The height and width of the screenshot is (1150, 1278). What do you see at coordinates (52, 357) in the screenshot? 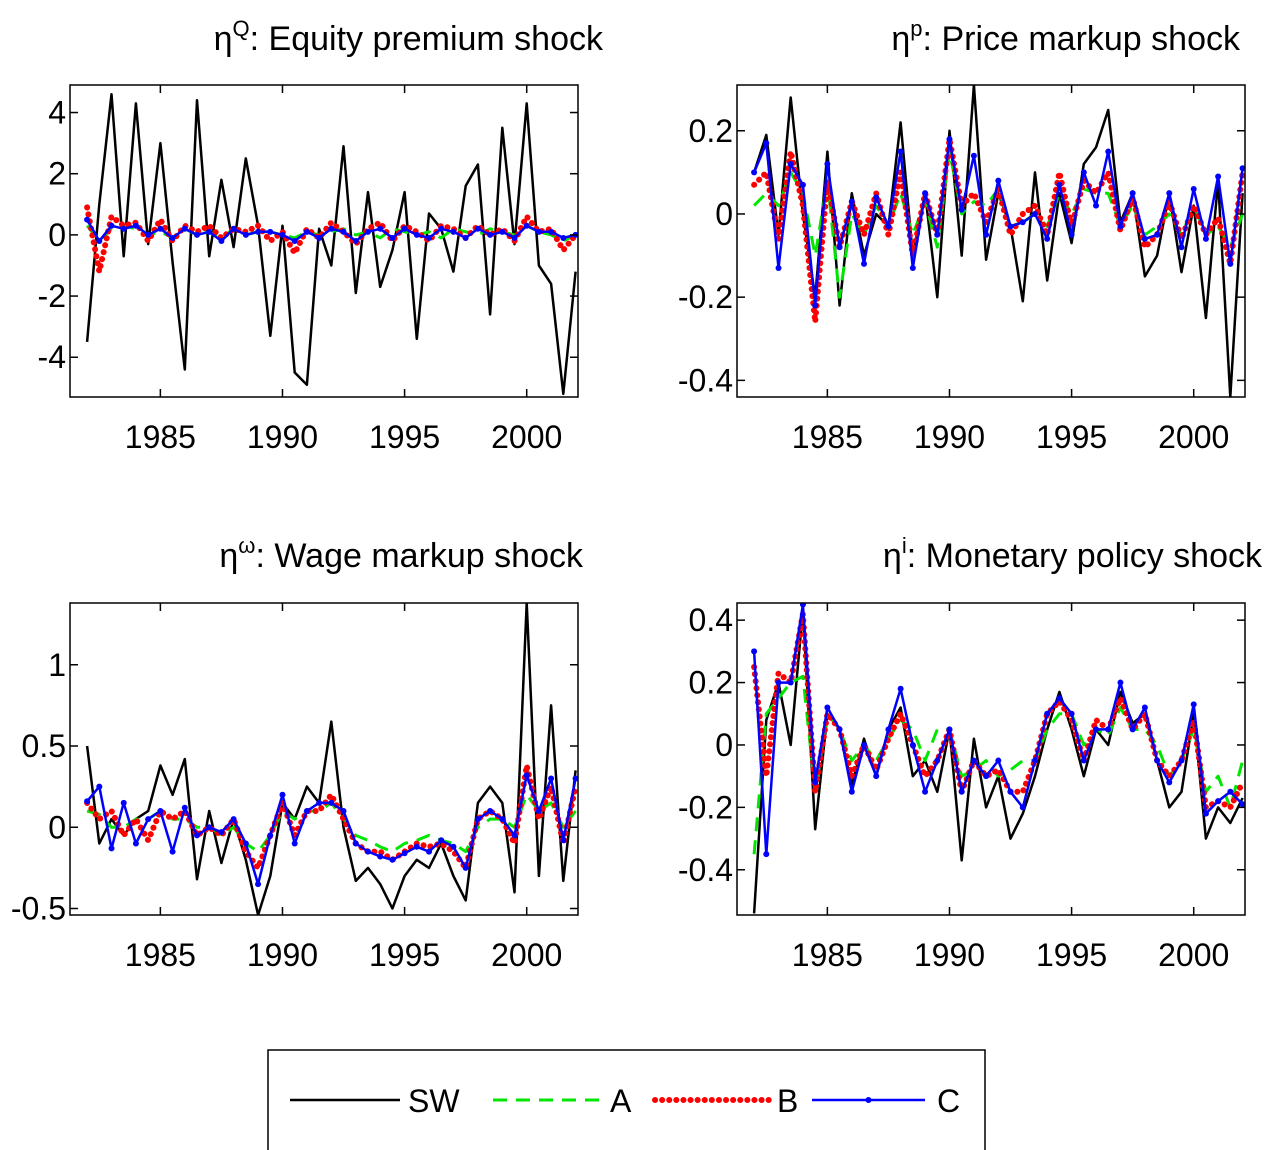
I see `y-tick-label: -4` at bounding box center [52, 357].